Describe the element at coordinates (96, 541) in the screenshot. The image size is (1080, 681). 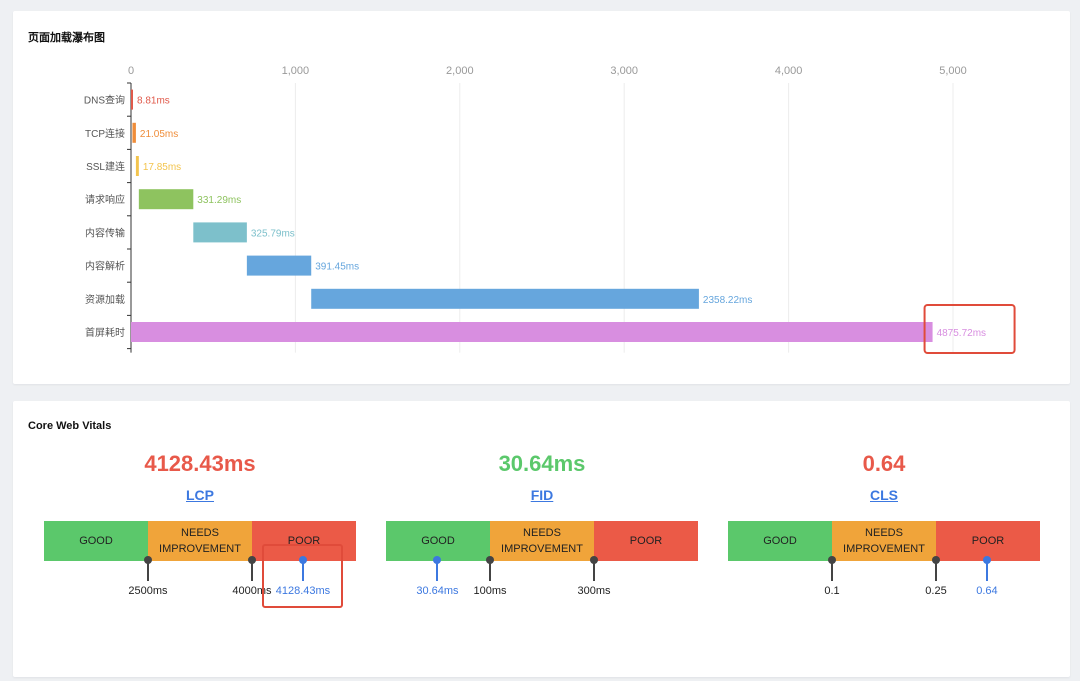
I see `lcp-good-segment: GOOD` at that location.